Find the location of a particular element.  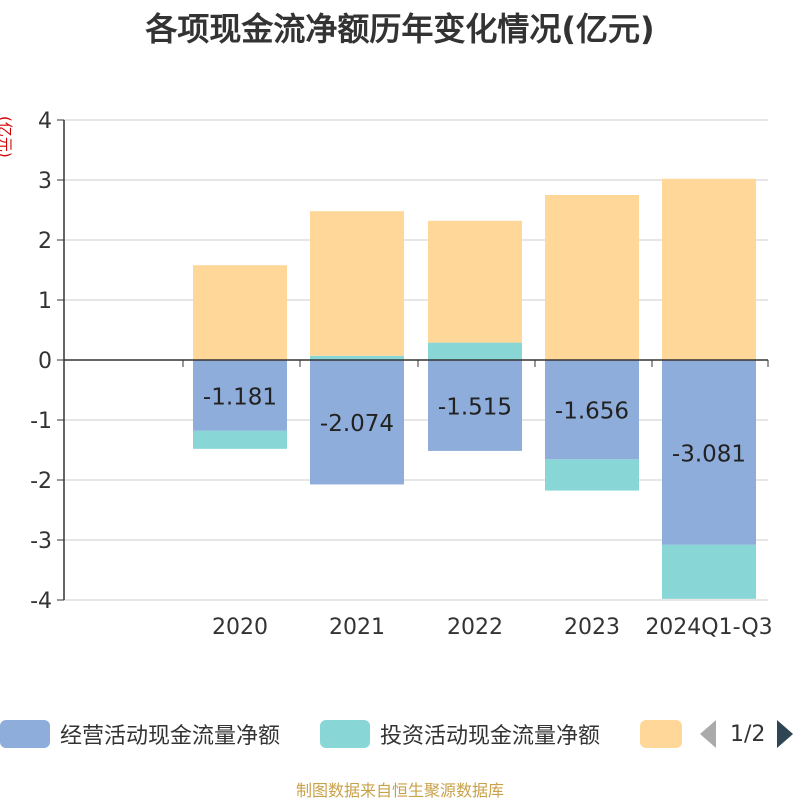

legend: 经营活动现金流量净额 投资活动现金流量净额 is located at coordinates (400, 734).